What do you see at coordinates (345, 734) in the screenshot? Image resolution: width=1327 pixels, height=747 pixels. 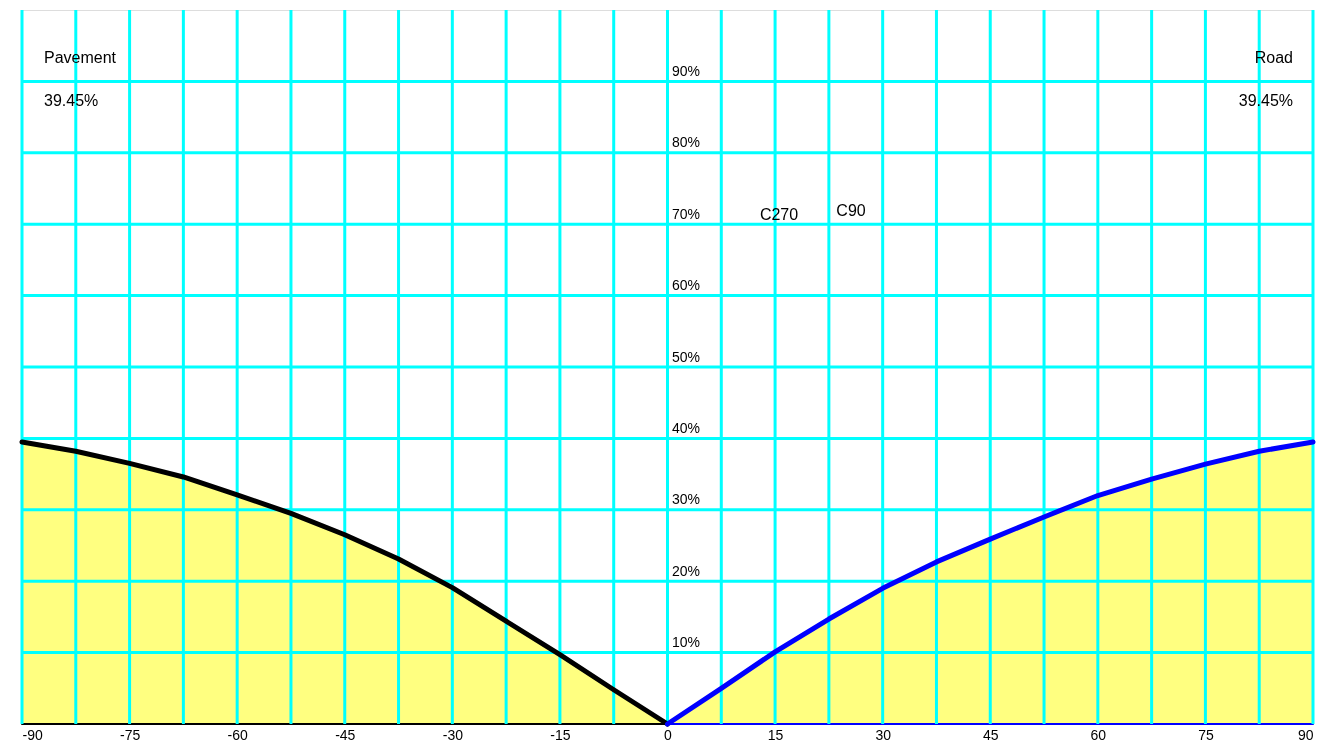 I see `x-tick-label: -45` at bounding box center [345, 734].